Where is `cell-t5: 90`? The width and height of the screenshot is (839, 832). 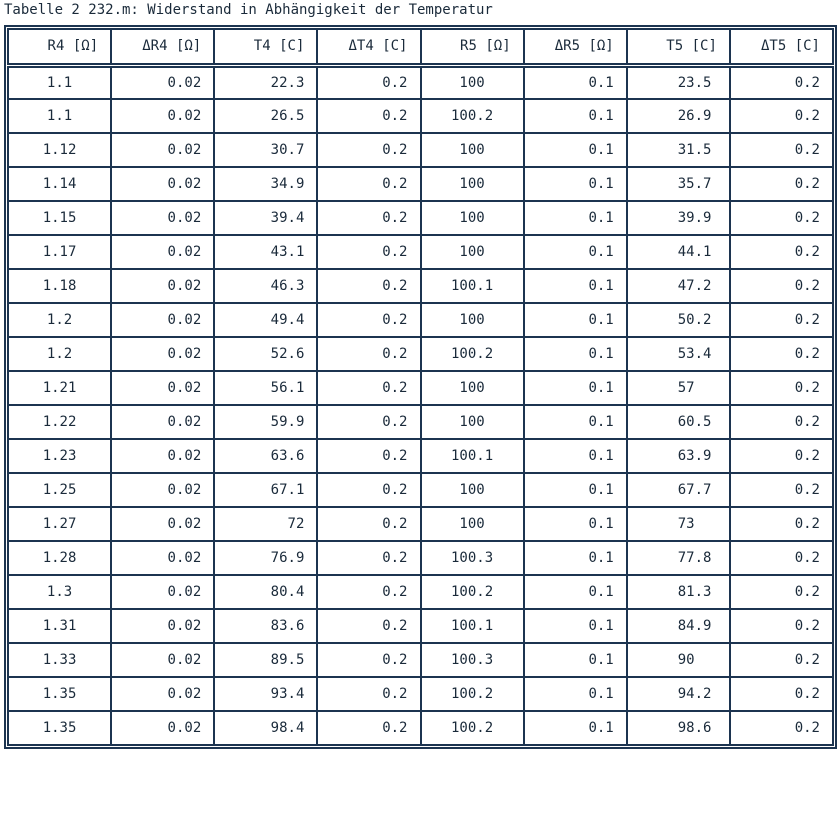 cell-t5: 90 is located at coordinates (678, 660).